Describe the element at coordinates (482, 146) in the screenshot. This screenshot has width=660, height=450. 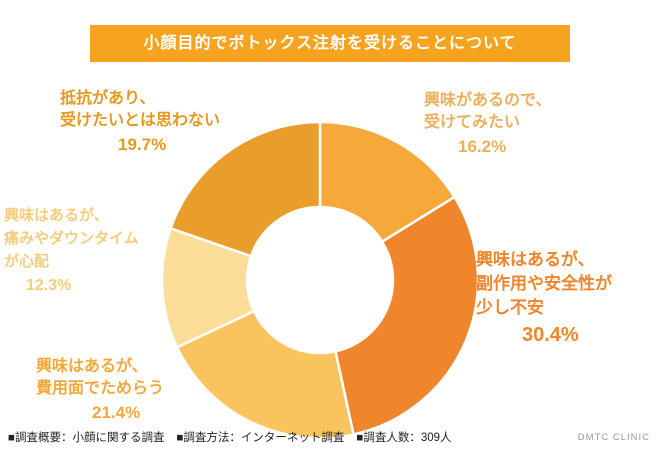
I see `label-pct: 16.2%` at that location.